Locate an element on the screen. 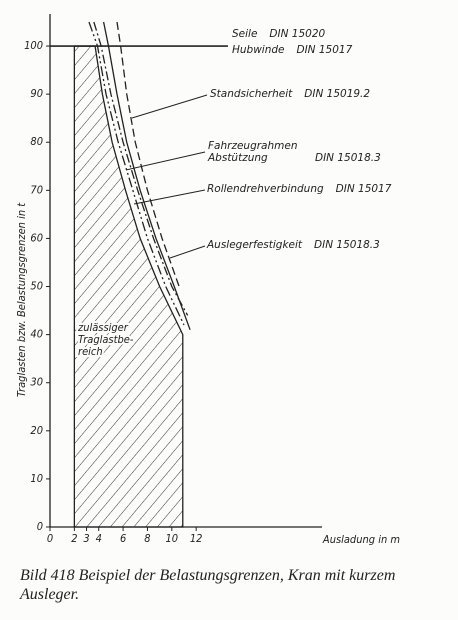 The image size is (458, 620). curve-name: Rollendrehverbindung is located at coordinates (265, 189).